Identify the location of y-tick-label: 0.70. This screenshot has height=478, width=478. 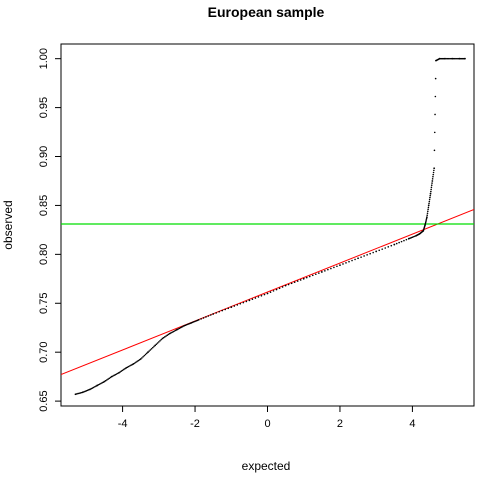
(44, 351).